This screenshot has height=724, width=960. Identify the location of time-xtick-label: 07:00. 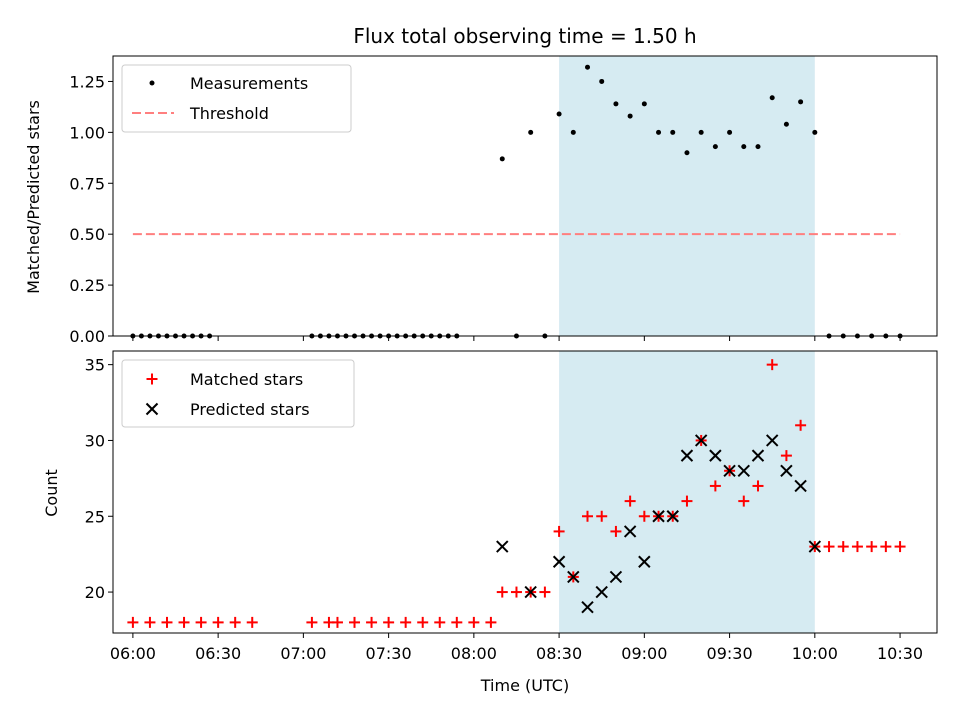
(303, 653).